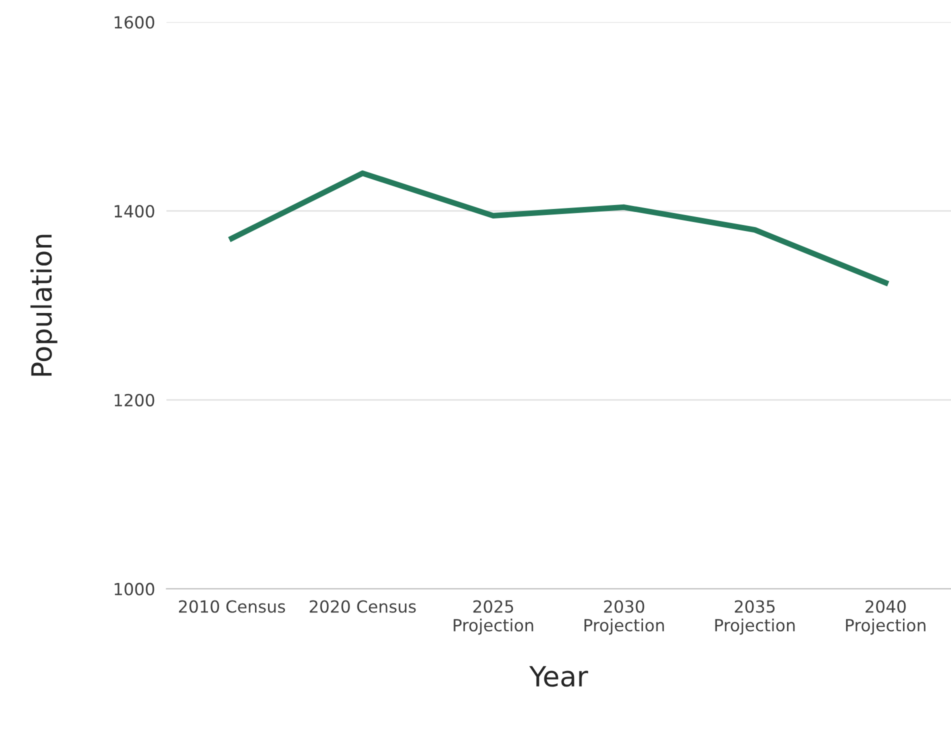  I want to click on y-tick-label: 1400, so click(134, 211).